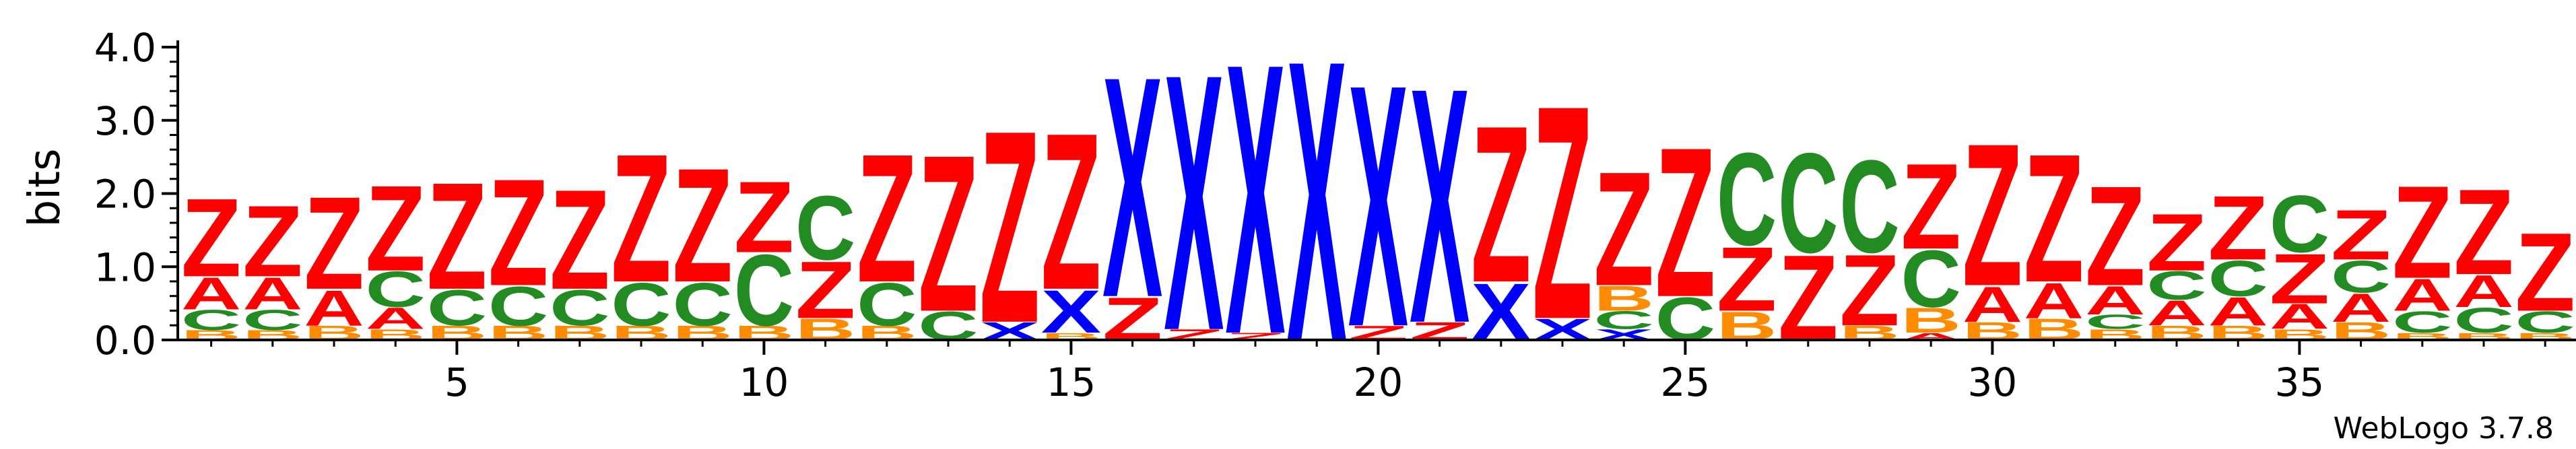 The height and width of the screenshot is (449, 2576). I want to click on x-tick-label: 5, so click(456, 382).